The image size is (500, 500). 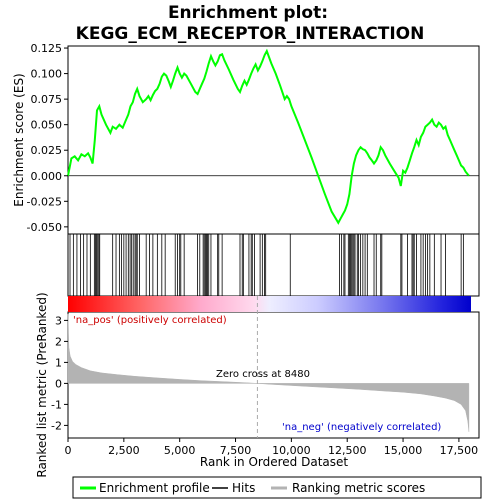 What do you see at coordinates (58, 320) in the screenshot?
I see `metric-ytick-label-5: 3` at bounding box center [58, 320].